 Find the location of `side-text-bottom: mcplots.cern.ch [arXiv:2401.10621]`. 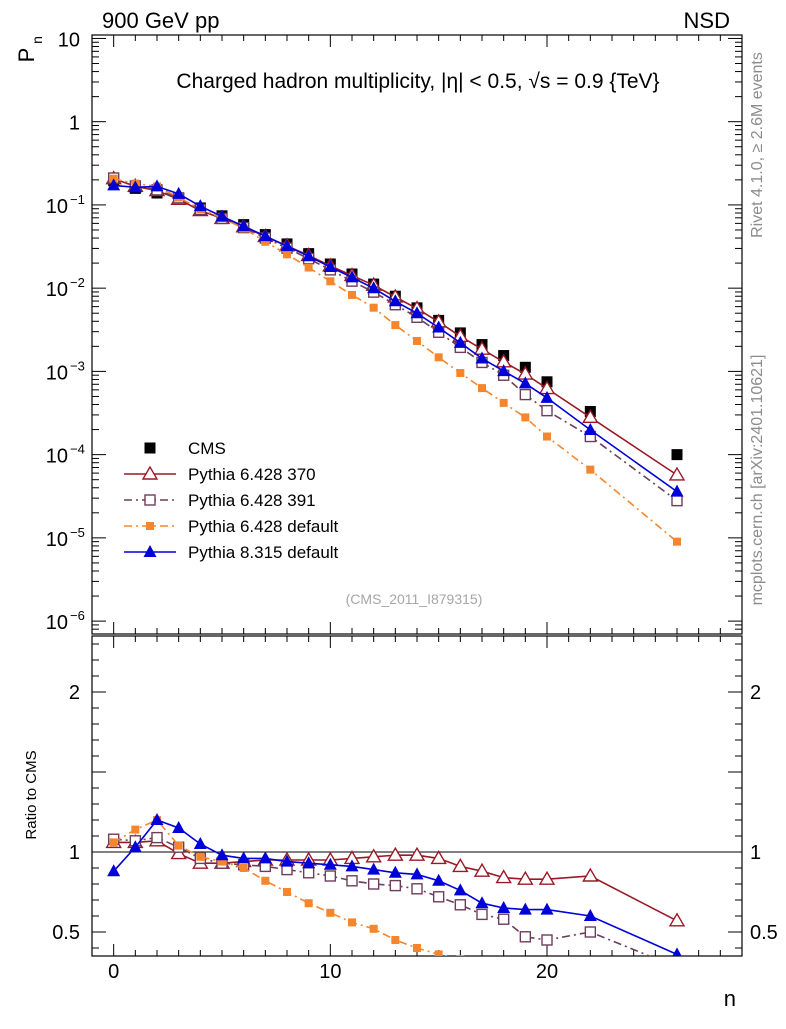

side-text-bottom: mcplots.cern.ch [arXiv:2401.10621] is located at coordinates (757, 480).